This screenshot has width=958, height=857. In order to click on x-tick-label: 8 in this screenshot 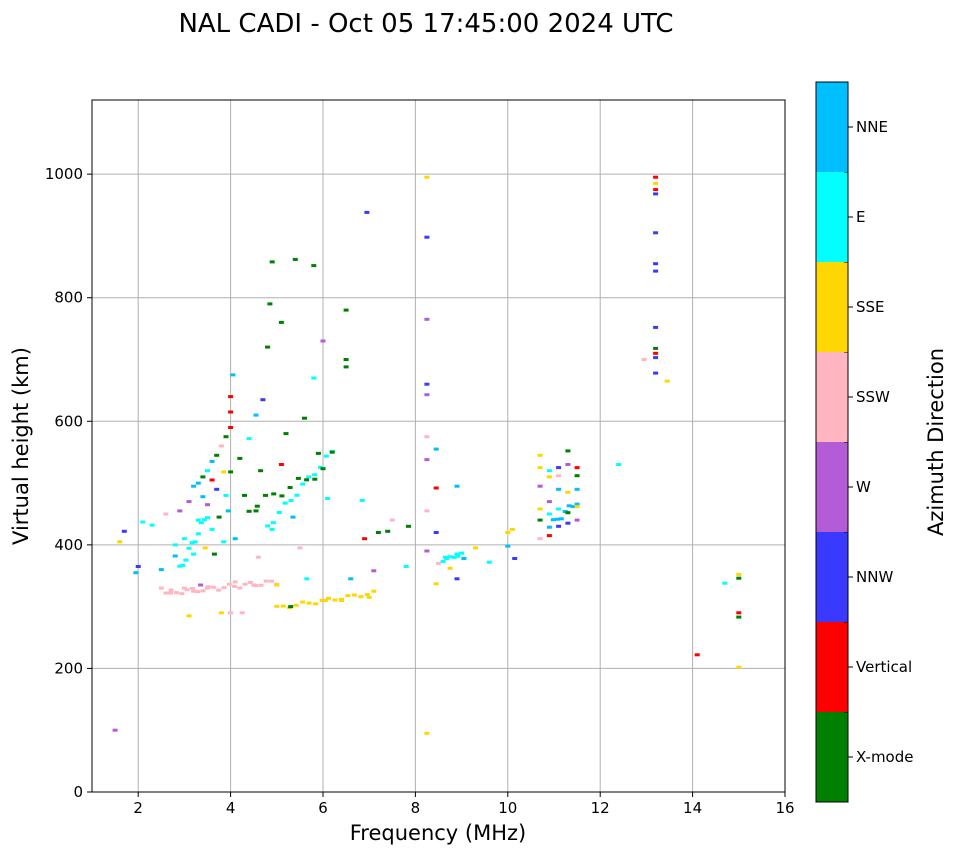, I will do `click(416, 808)`.